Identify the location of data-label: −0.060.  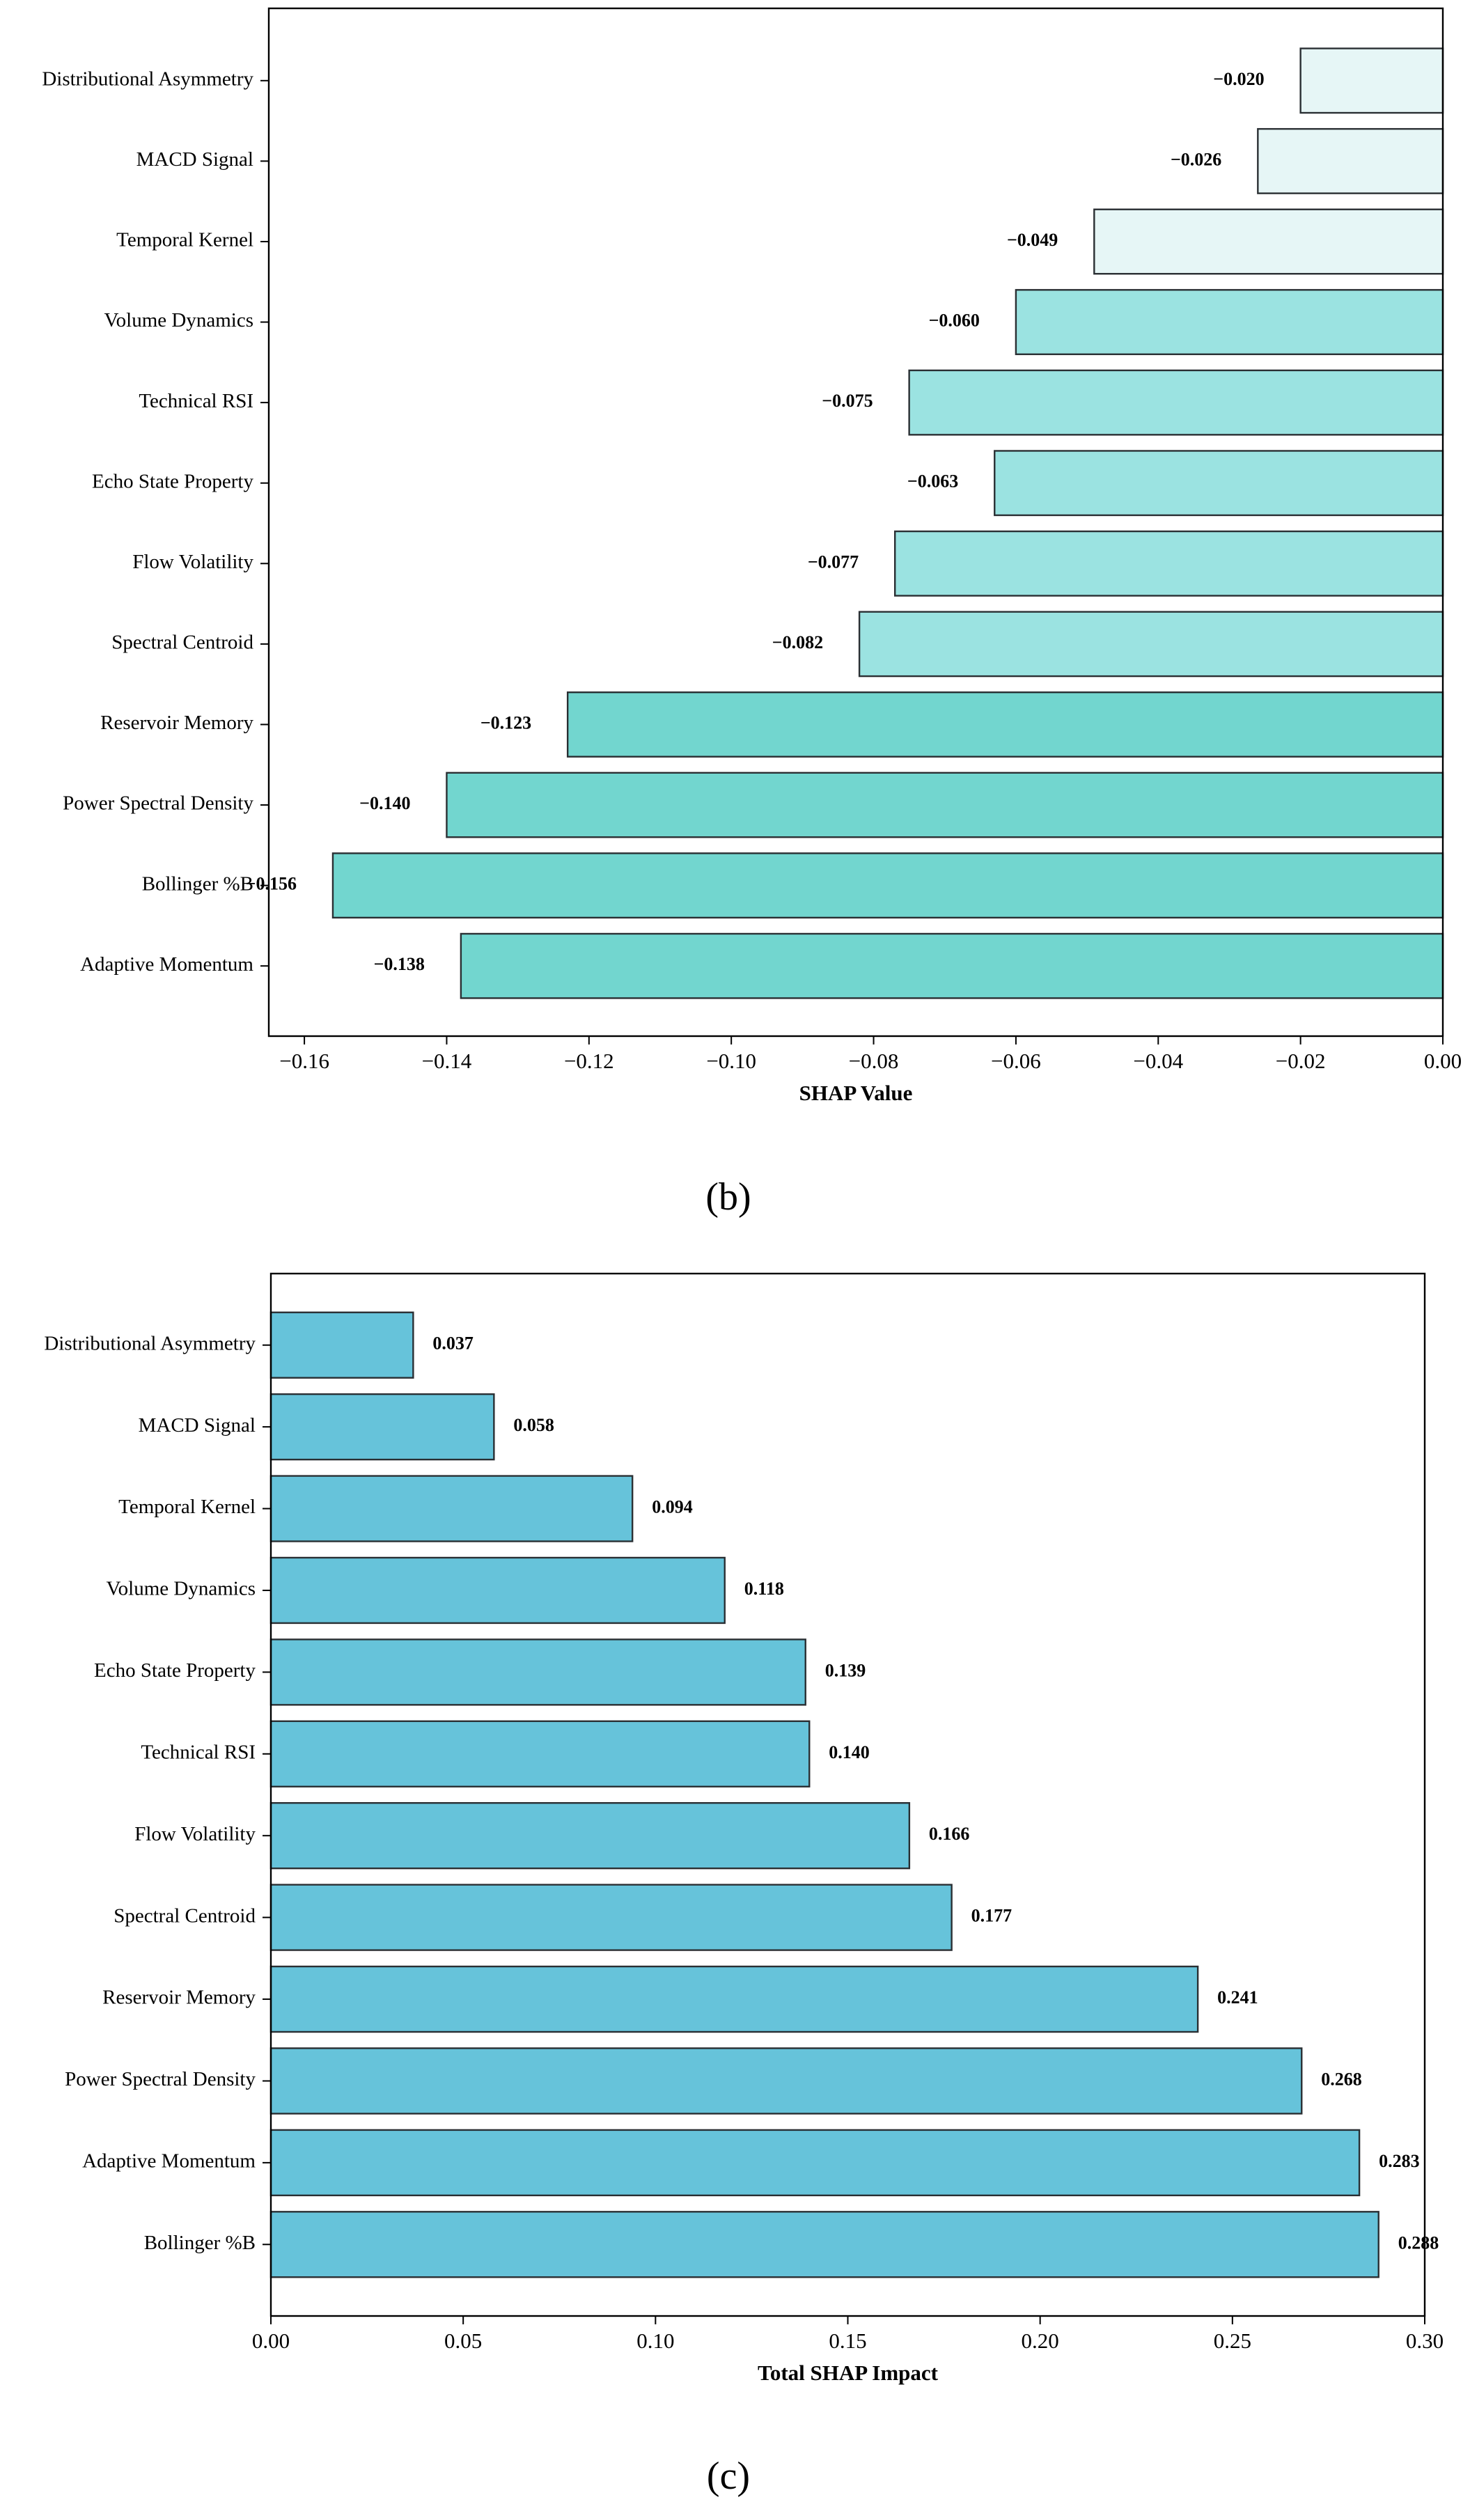
(954, 321).